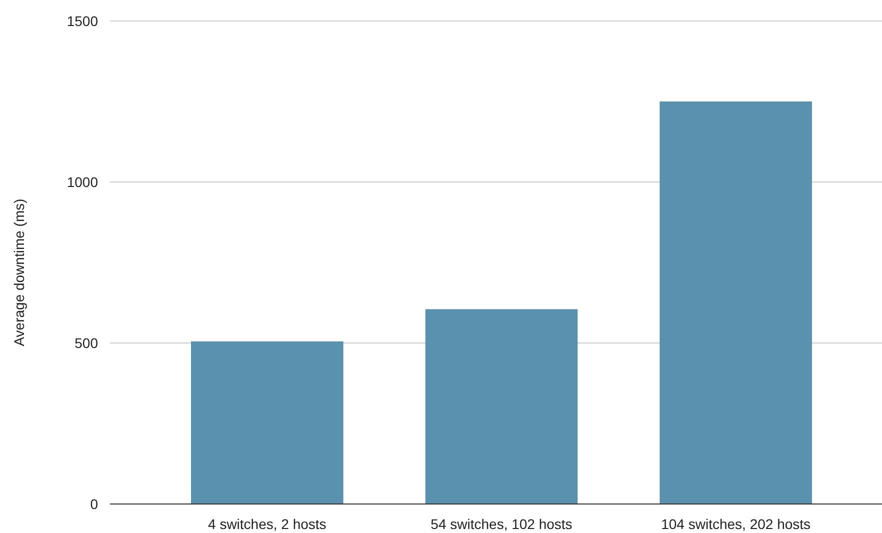 The image size is (882, 533). Describe the element at coordinates (94, 504) in the screenshot. I see `y-tick-label: 0` at that location.